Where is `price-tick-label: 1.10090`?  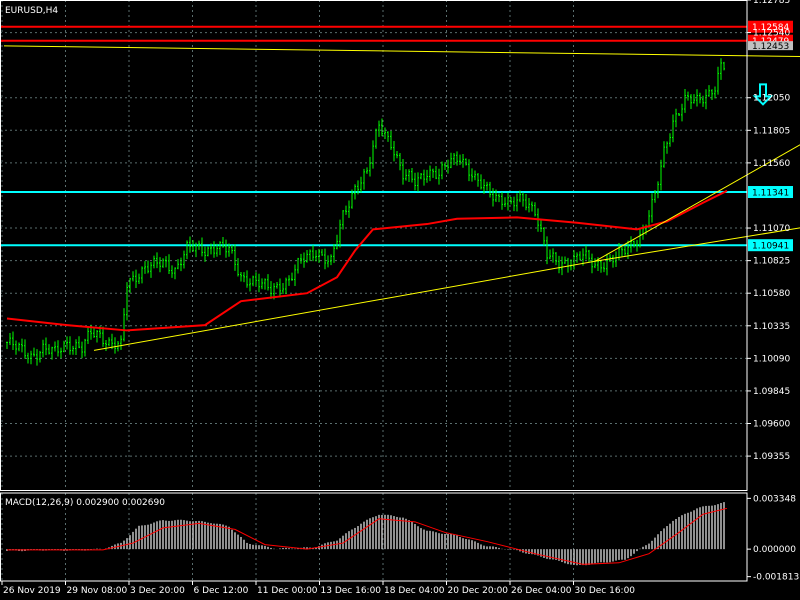
price-tick-label: 1.10090 is located at coordinates (771, 359).